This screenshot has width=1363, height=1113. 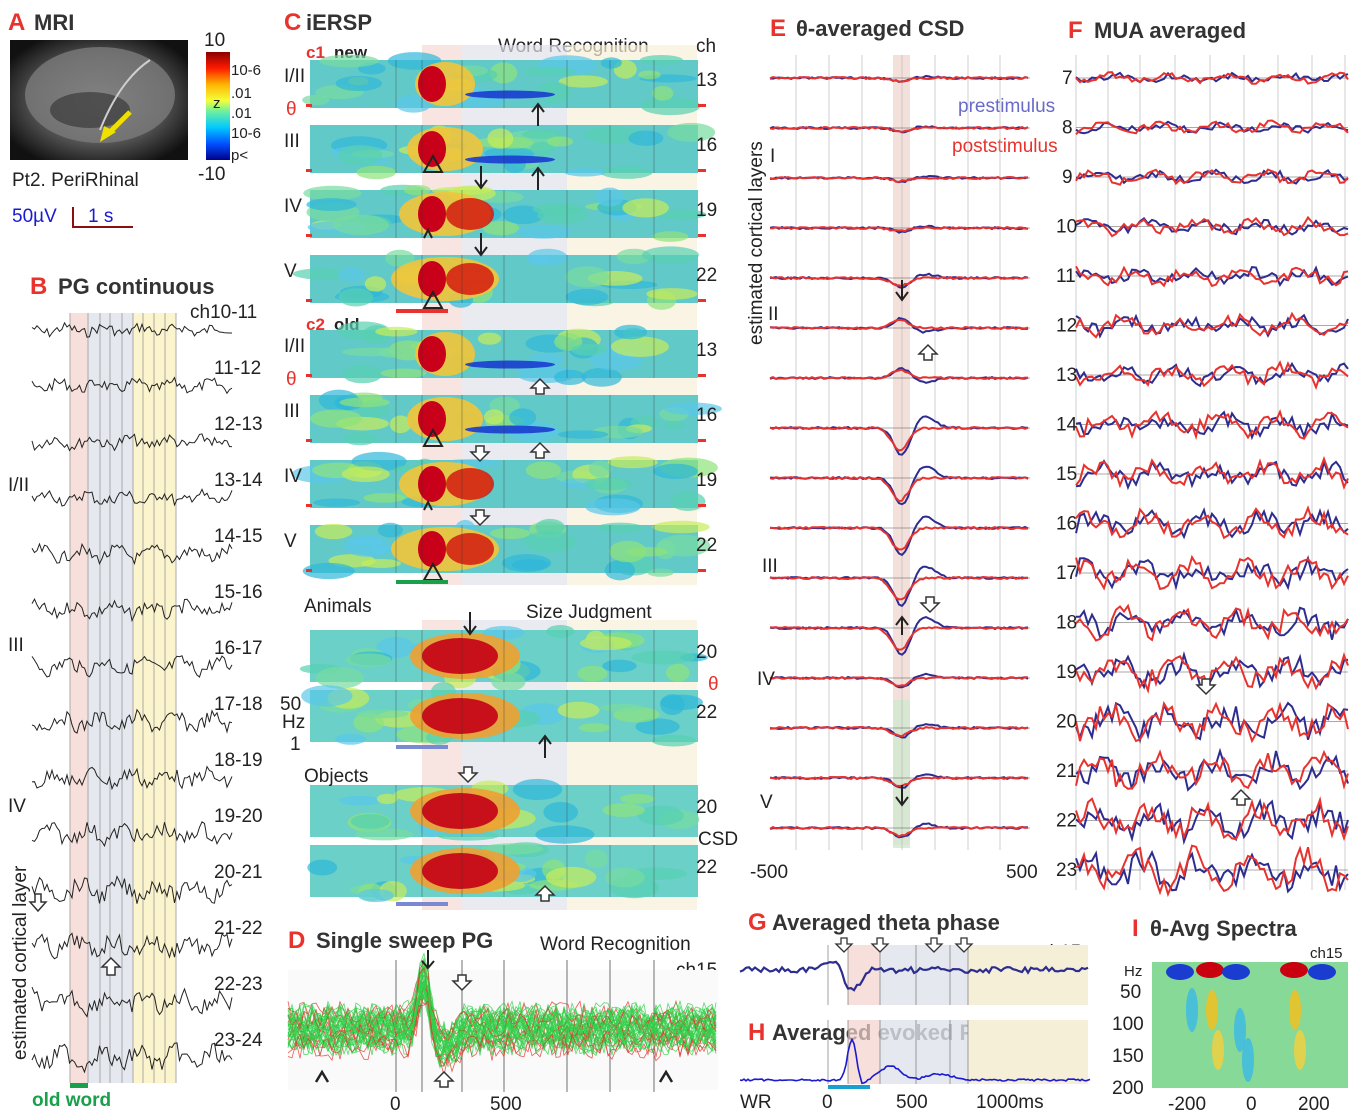 What do you see at coordinates (912, 1102) in the screenshot?
I see `h-xtick: 500` at bounding box center [912, 1102].